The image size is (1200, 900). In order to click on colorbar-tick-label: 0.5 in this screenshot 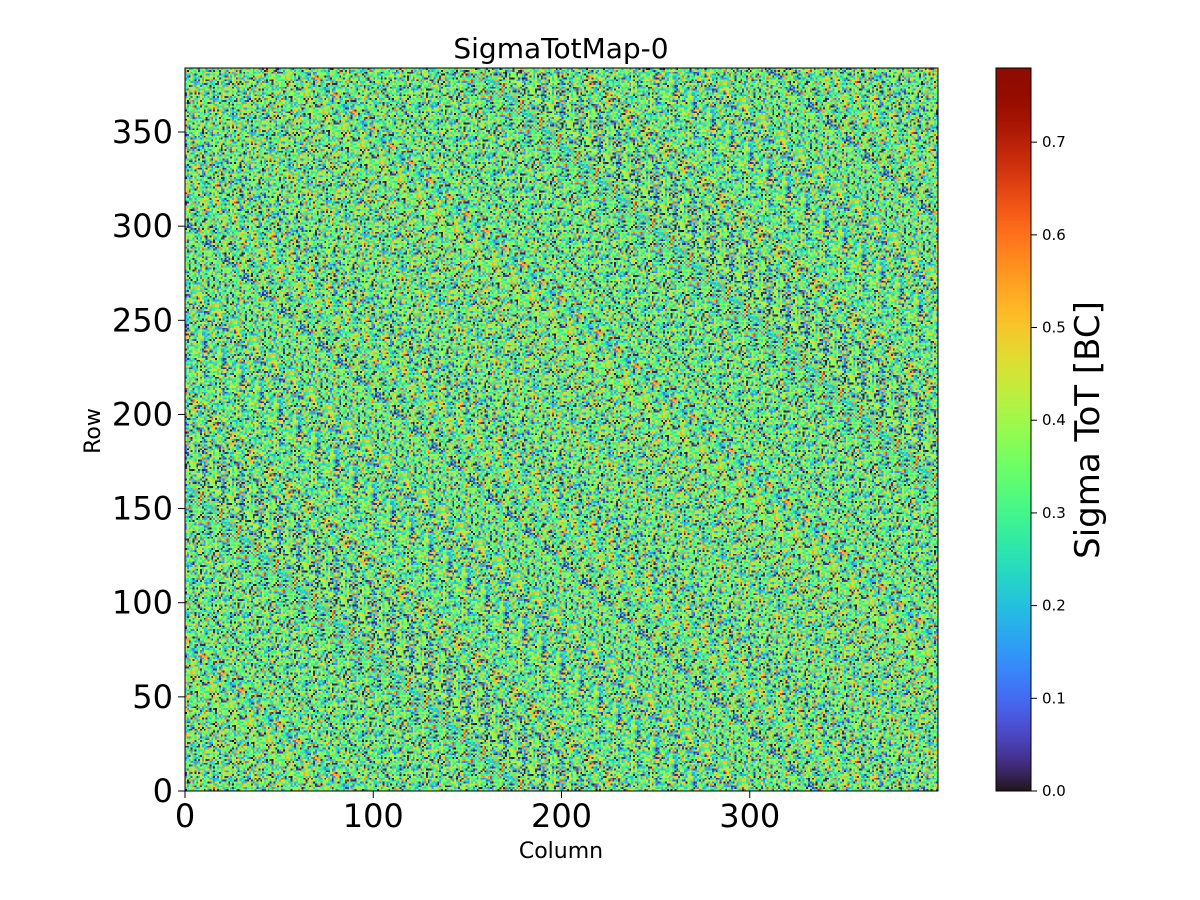, I will do `click(1054, 328)`.